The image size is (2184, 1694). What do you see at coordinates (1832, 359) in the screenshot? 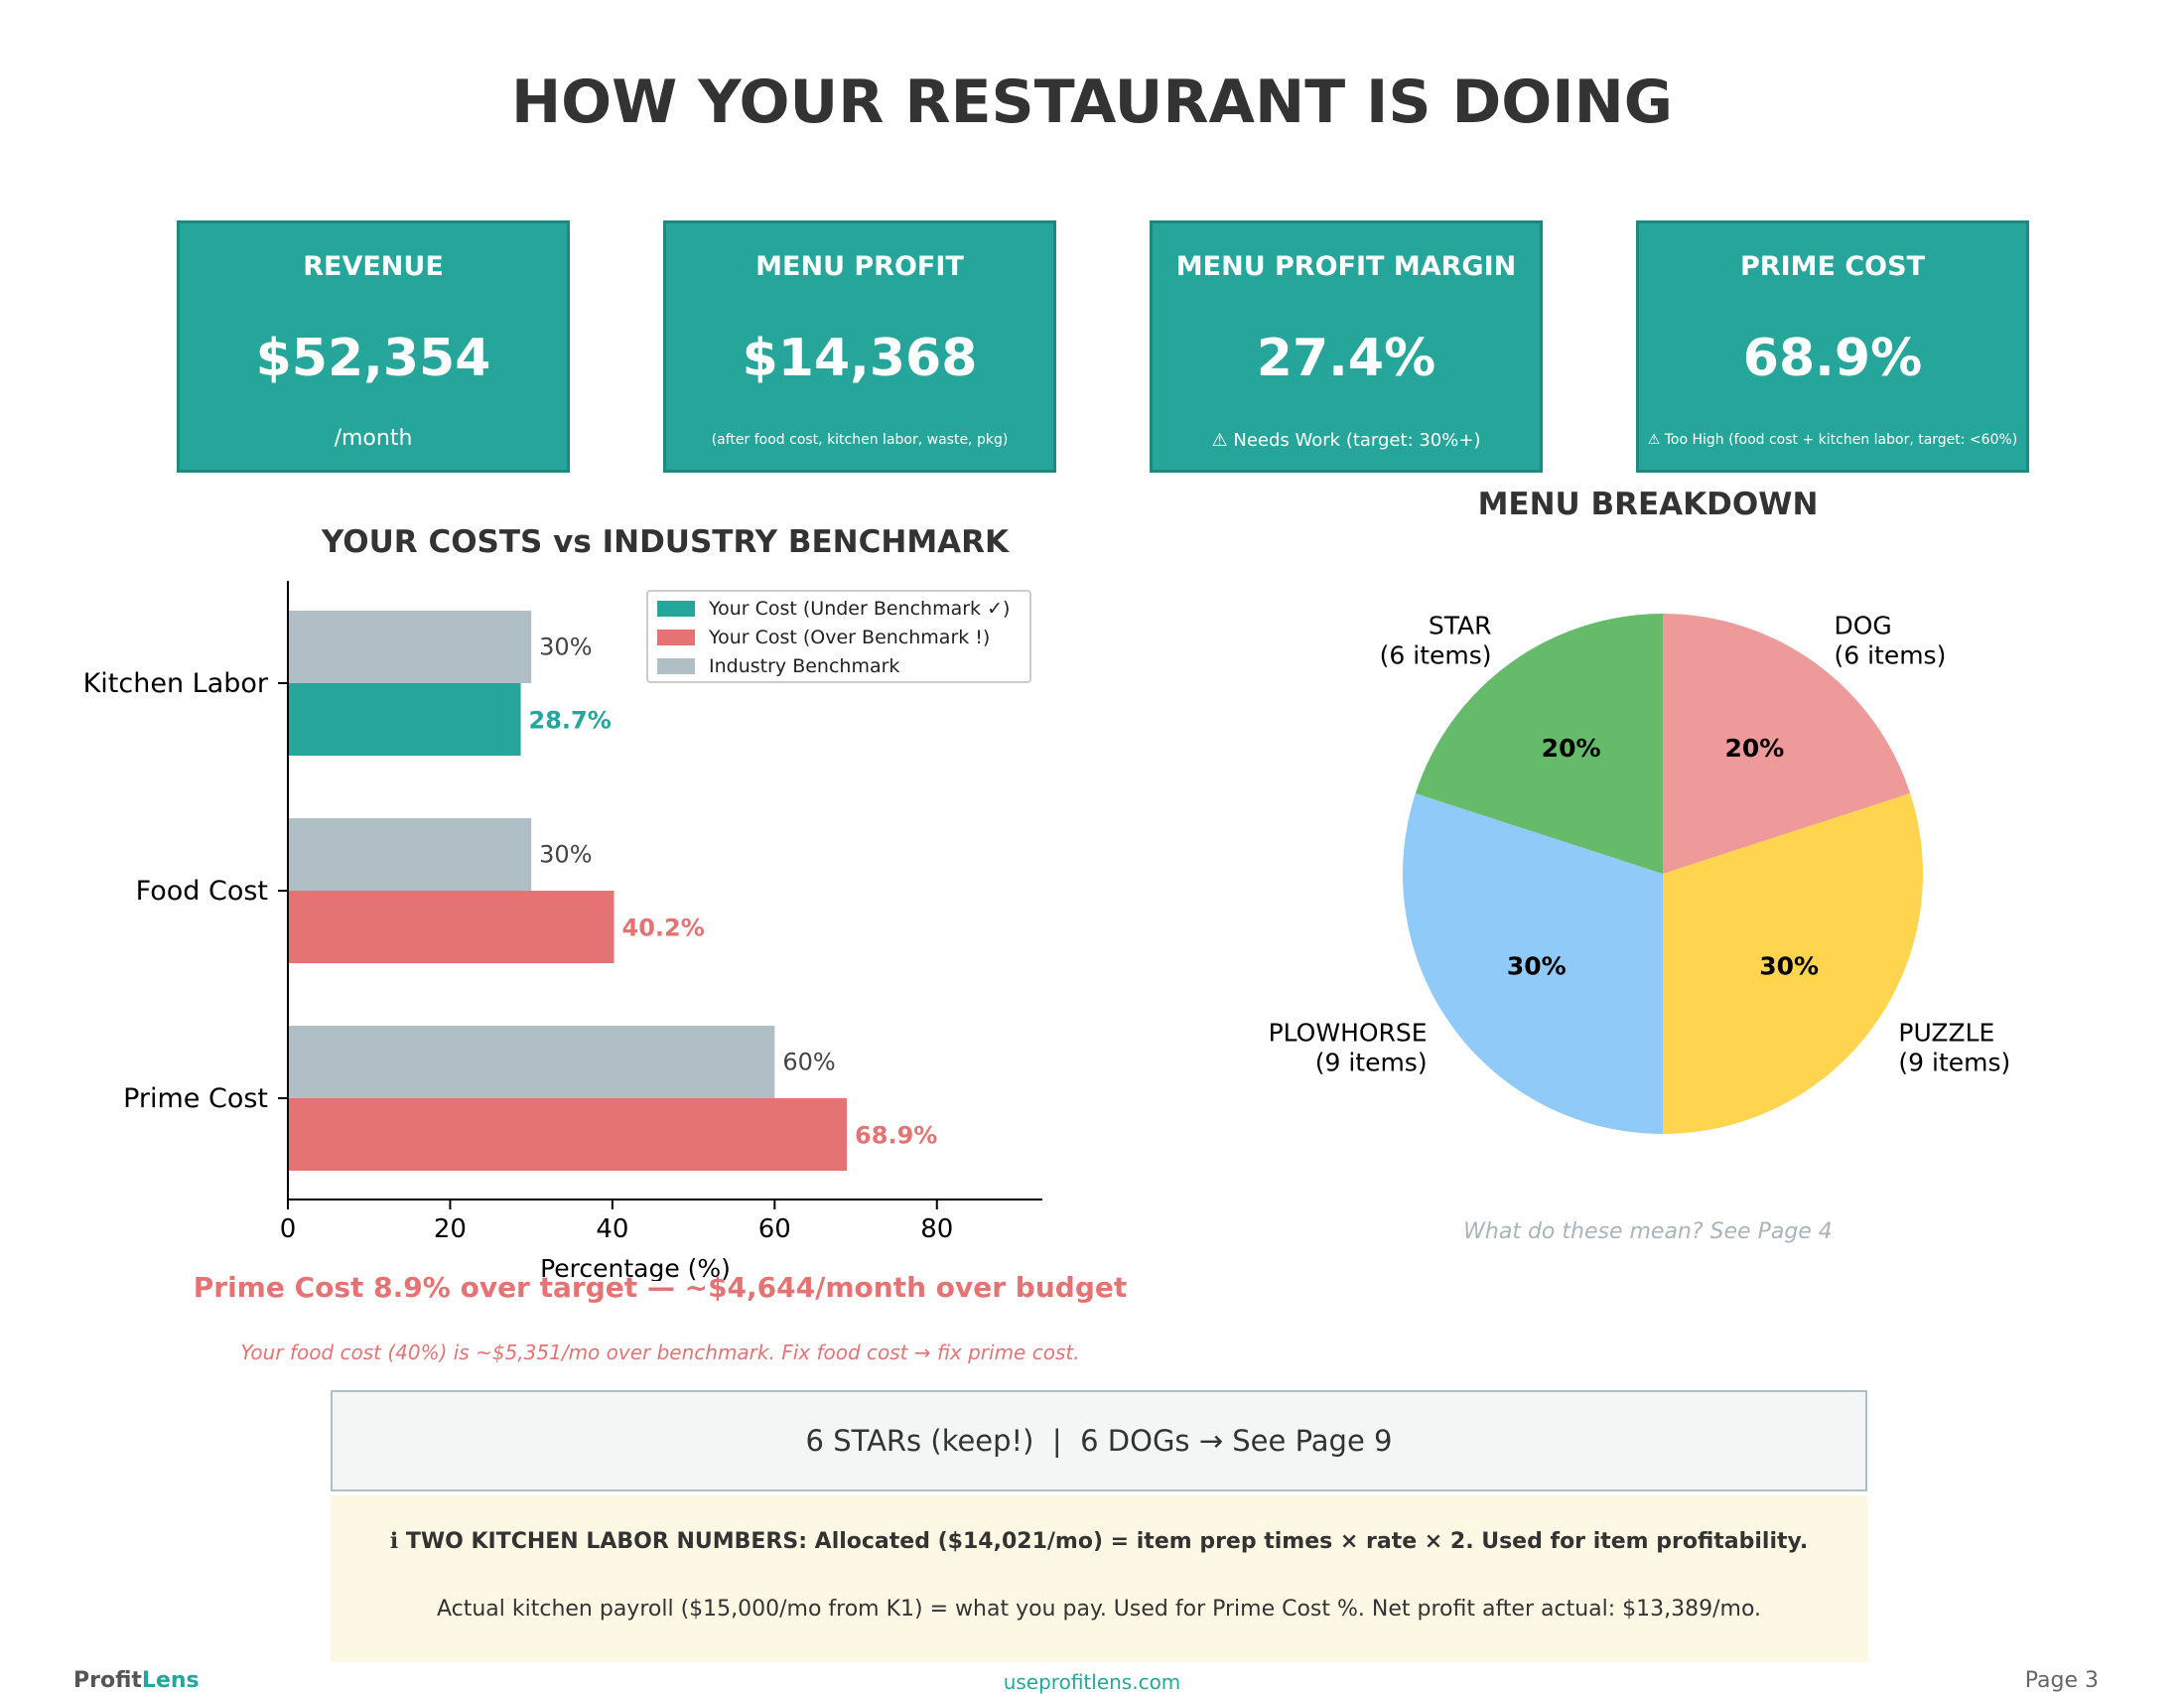
I see `kpi-value: 68.9%` at bounding box center [1832, 359].